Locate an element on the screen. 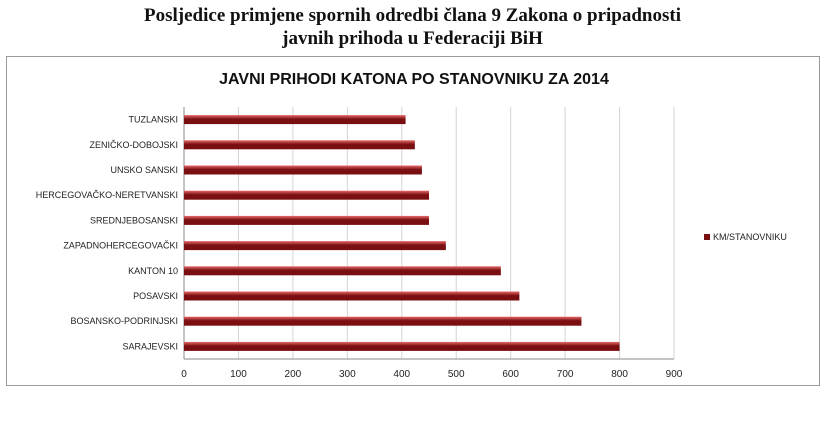 This screenshot has height=433, width=825. page-heading-line-2: javnih prihoda u Federaciji BiH is located at coordinates (412, 38).